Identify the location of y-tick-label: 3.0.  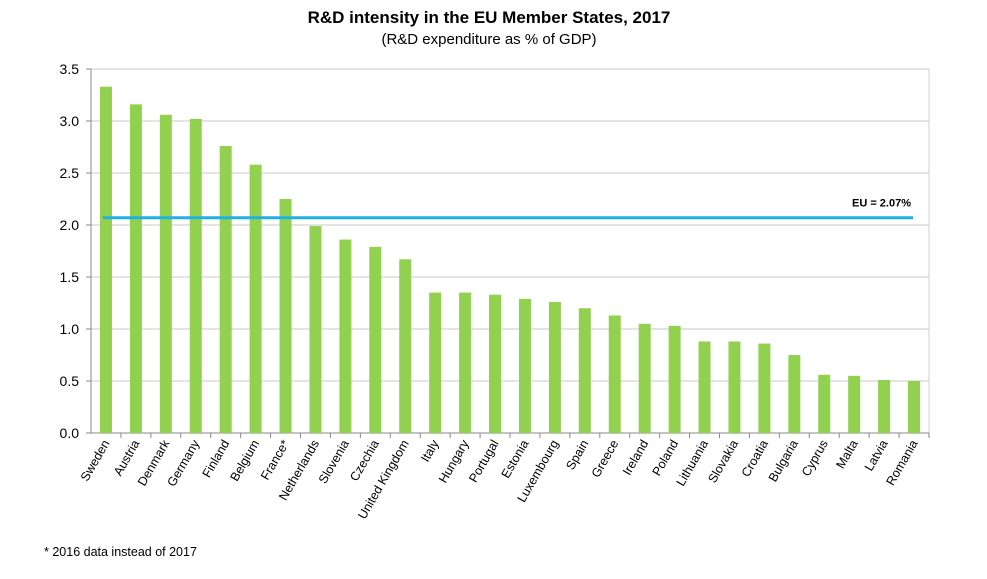
(70, 121).